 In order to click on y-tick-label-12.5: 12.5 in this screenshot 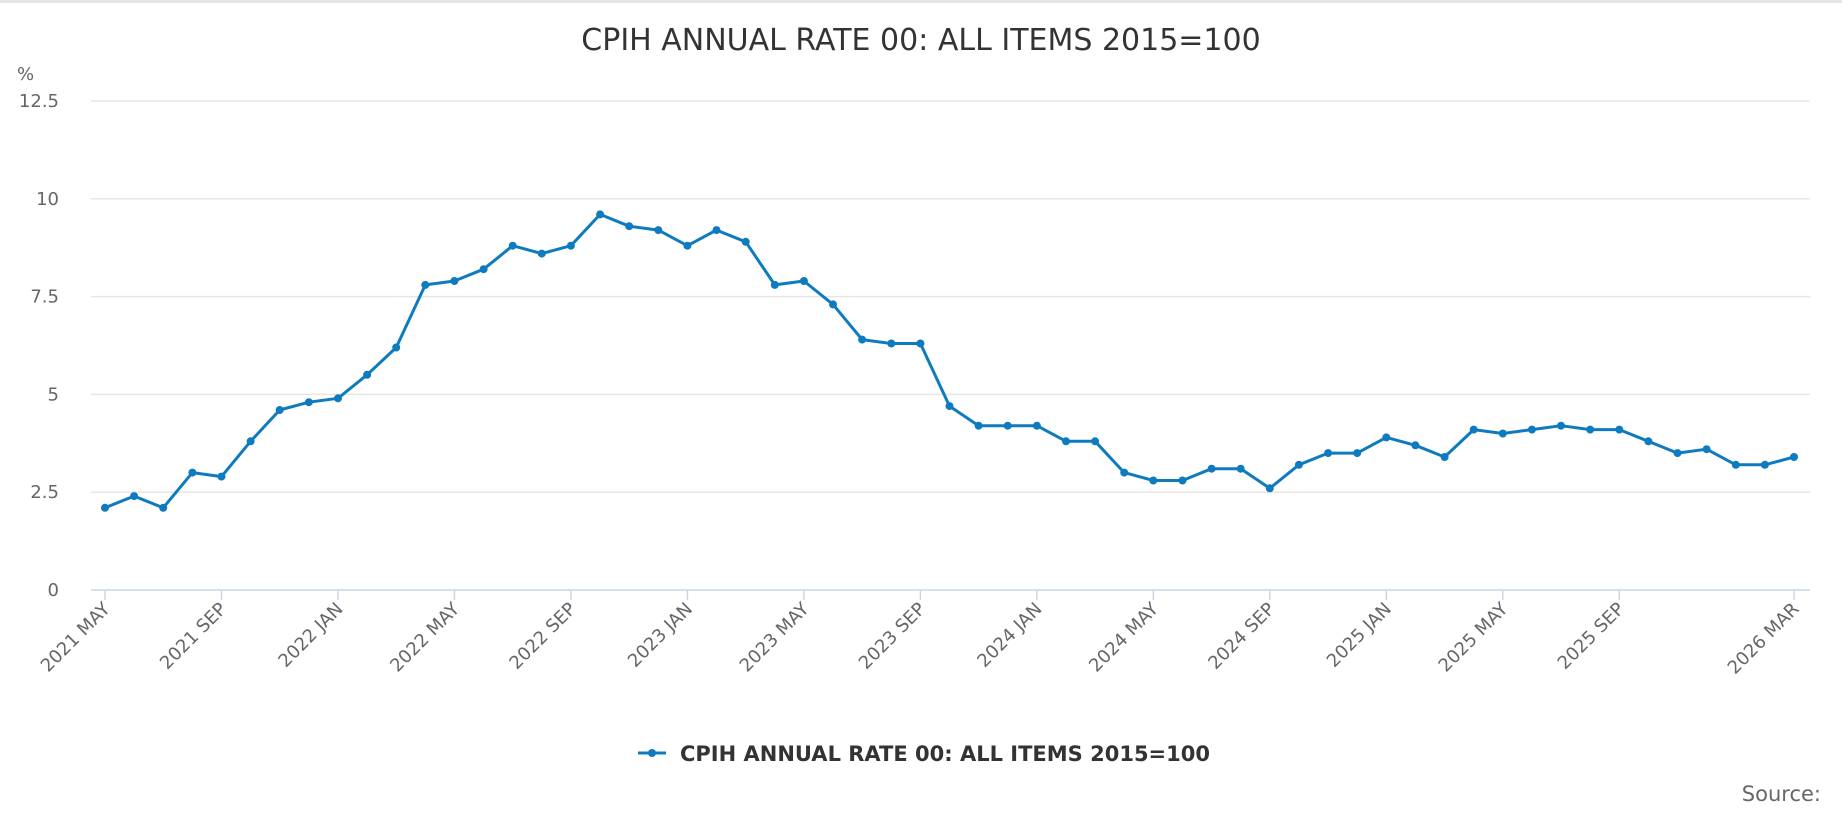, I will do `click(39, 101)`.